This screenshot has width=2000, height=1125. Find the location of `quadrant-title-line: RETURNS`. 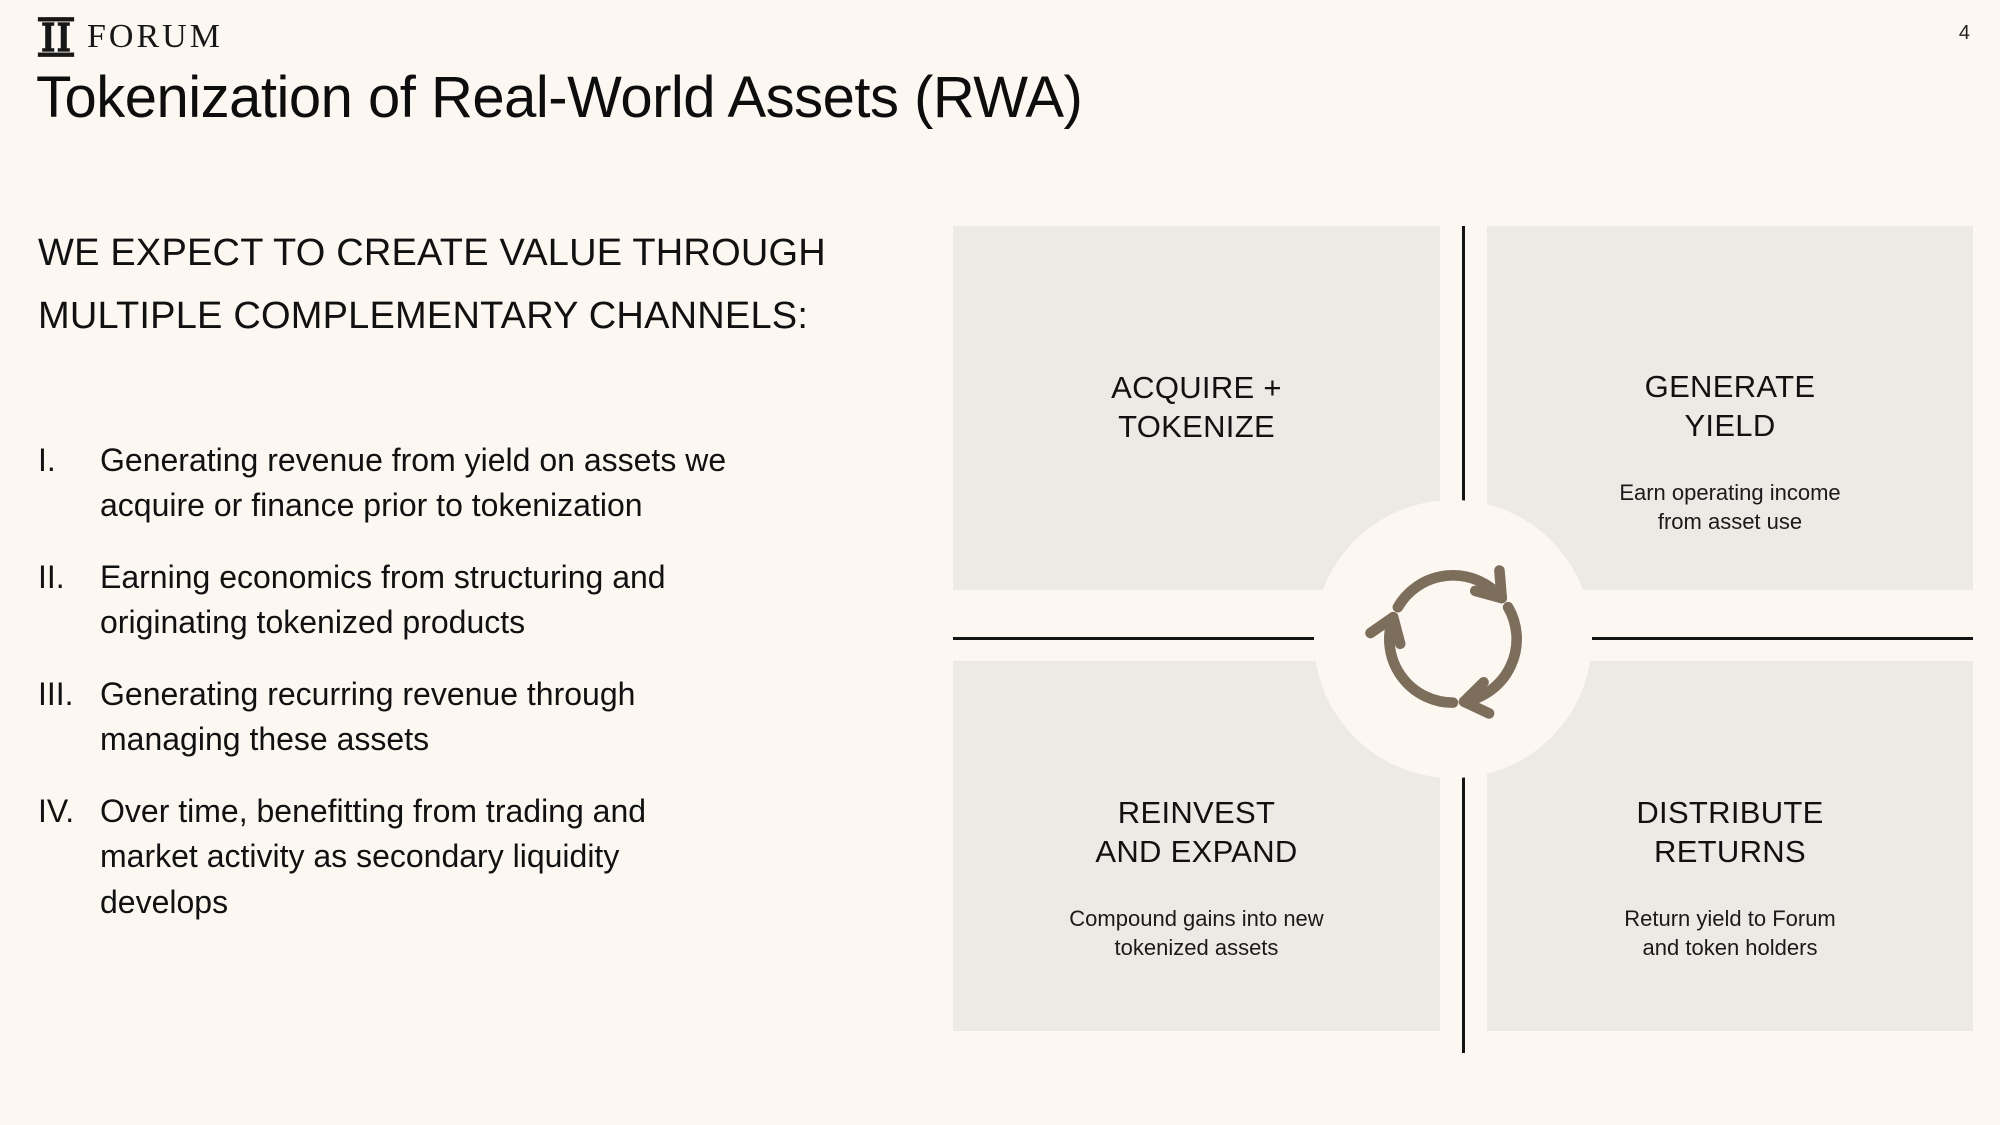

quadrant-title-line: RETURNS is located at coordinates (1730, 851).